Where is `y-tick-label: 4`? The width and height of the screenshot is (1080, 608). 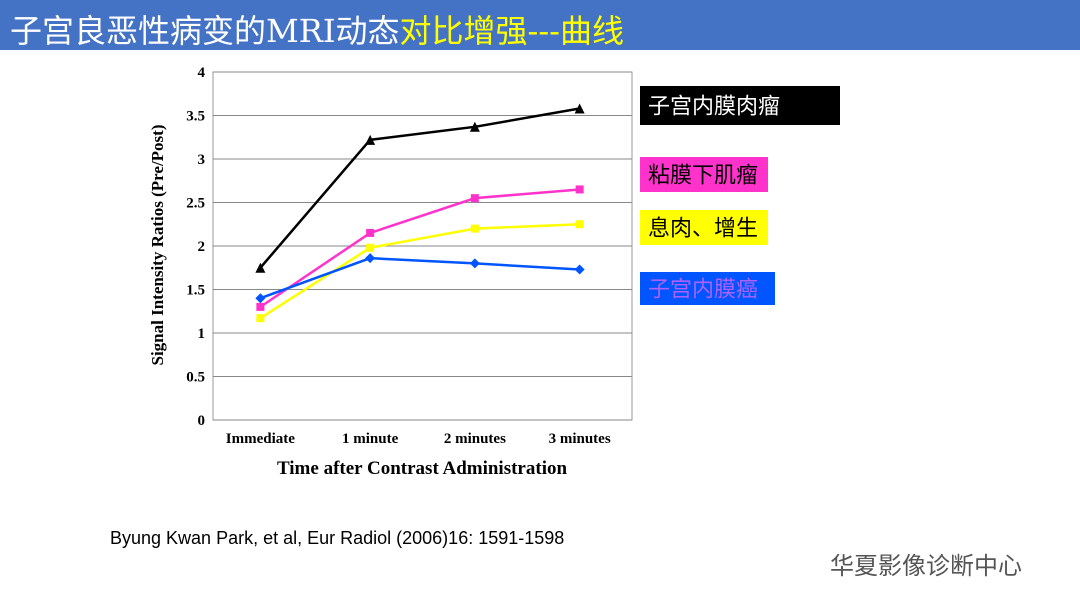 y-tick-label: 4 is located at coordinates (202, 73).